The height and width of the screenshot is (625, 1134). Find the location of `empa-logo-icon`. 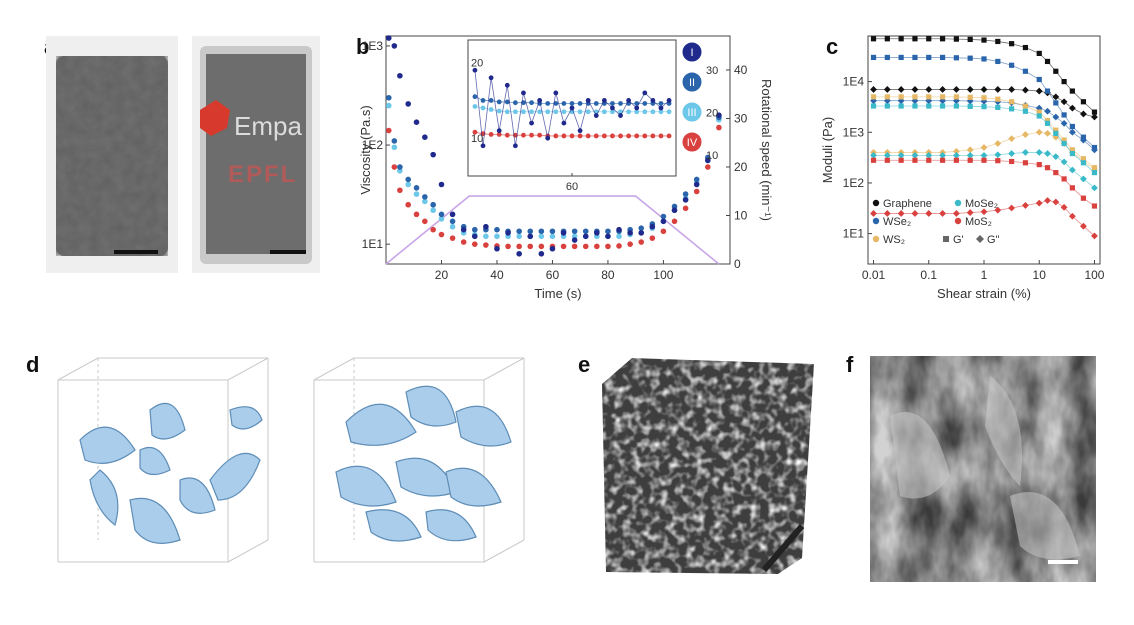

empa-logo-icon is located at coordinates (215, 118).